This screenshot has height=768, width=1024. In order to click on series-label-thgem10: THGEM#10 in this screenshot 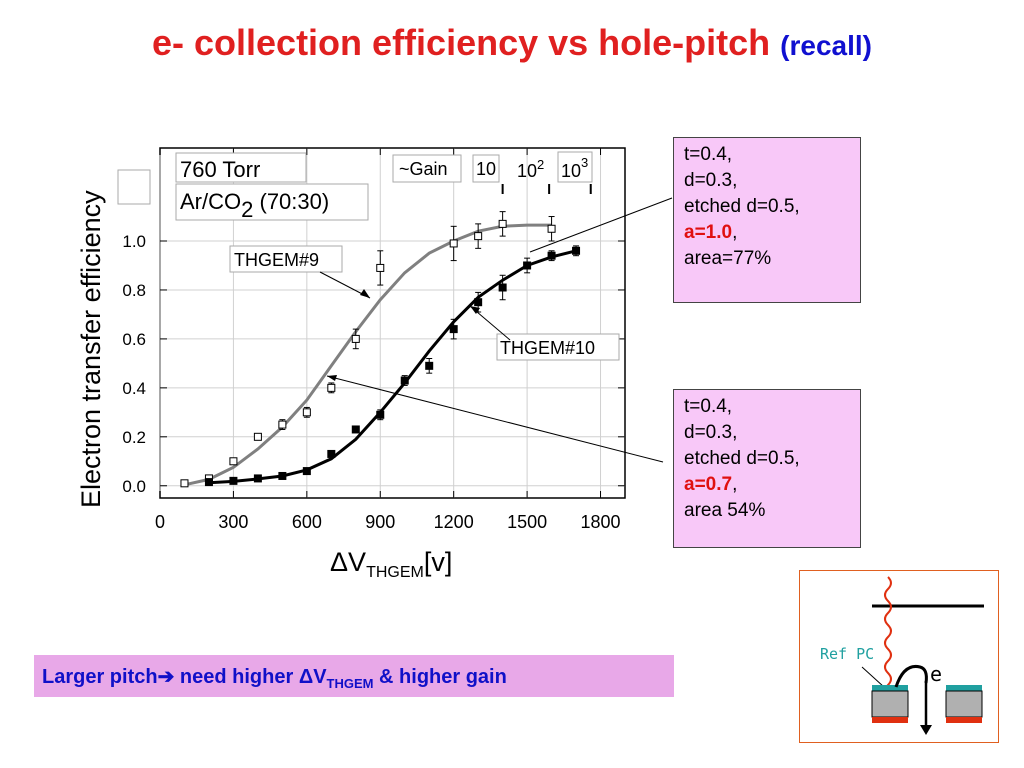, I will do `click(547, 348)`.